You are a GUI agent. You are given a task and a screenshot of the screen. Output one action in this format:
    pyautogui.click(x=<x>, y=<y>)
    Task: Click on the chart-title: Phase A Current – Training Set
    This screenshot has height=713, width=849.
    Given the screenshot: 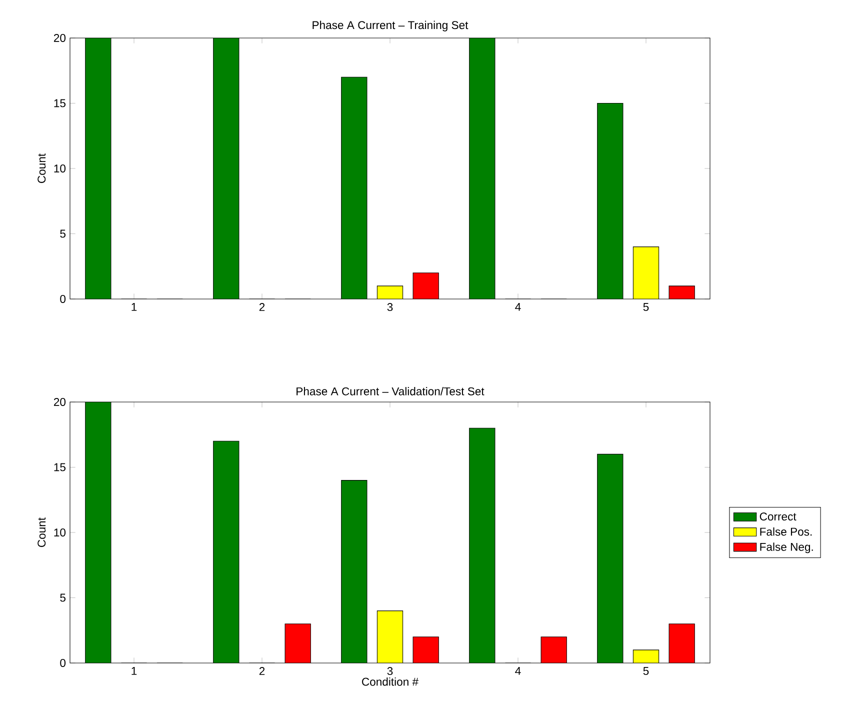 What is the action you would take?
    pyautogui.click(x=390, y=26)
    